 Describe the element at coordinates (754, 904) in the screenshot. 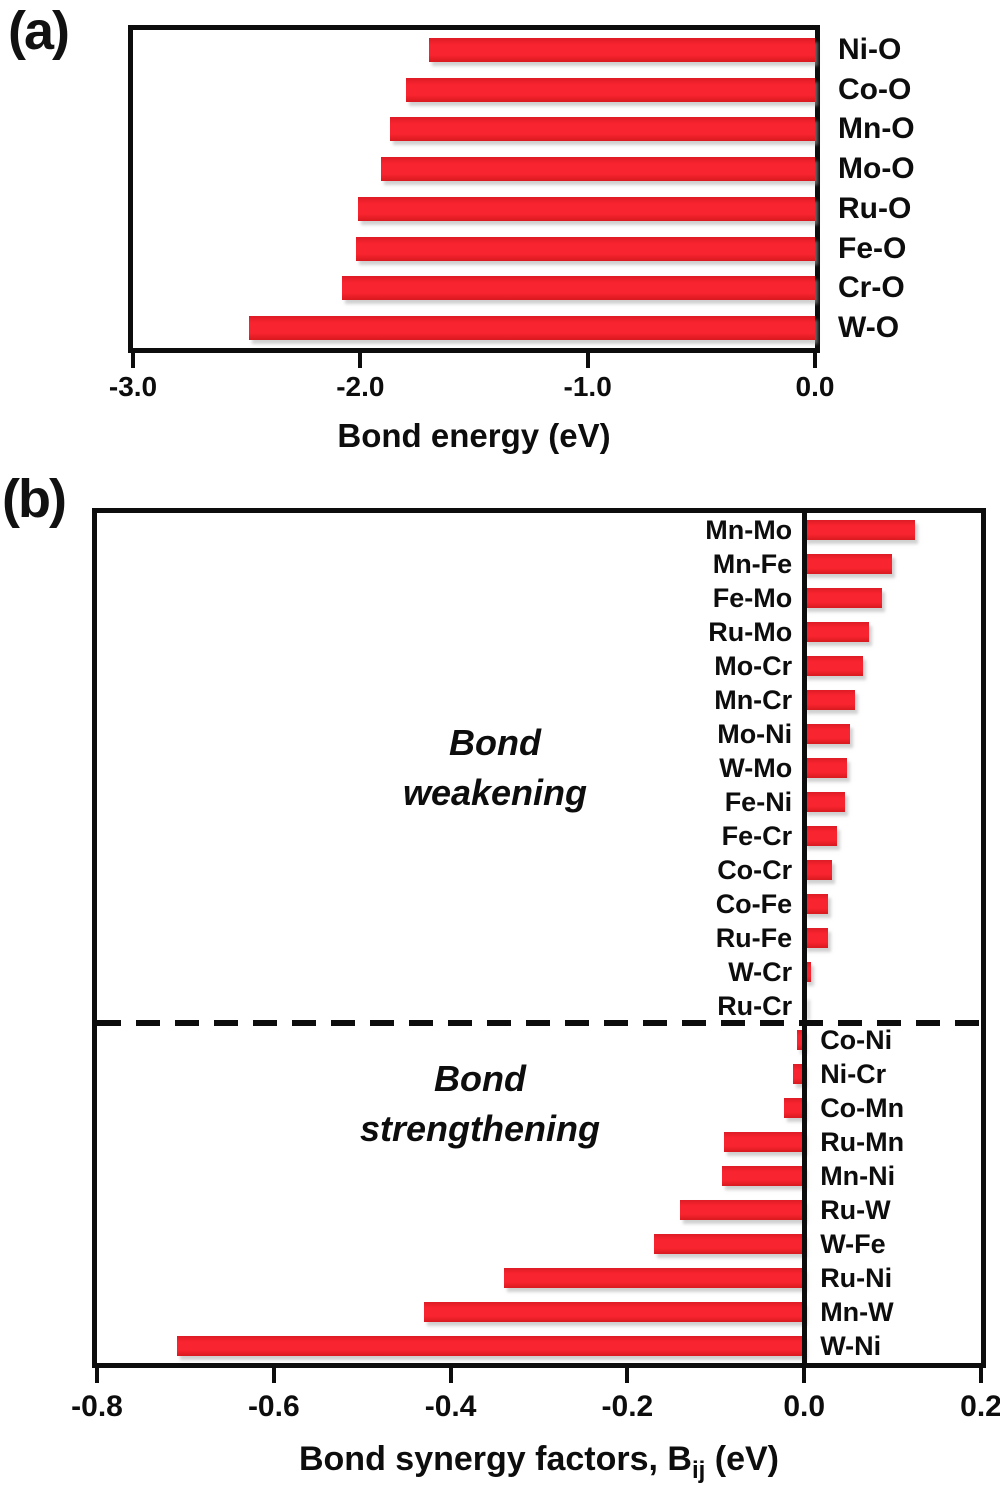

I see `category-label-Co-Fe: Co-Fe` at that location.